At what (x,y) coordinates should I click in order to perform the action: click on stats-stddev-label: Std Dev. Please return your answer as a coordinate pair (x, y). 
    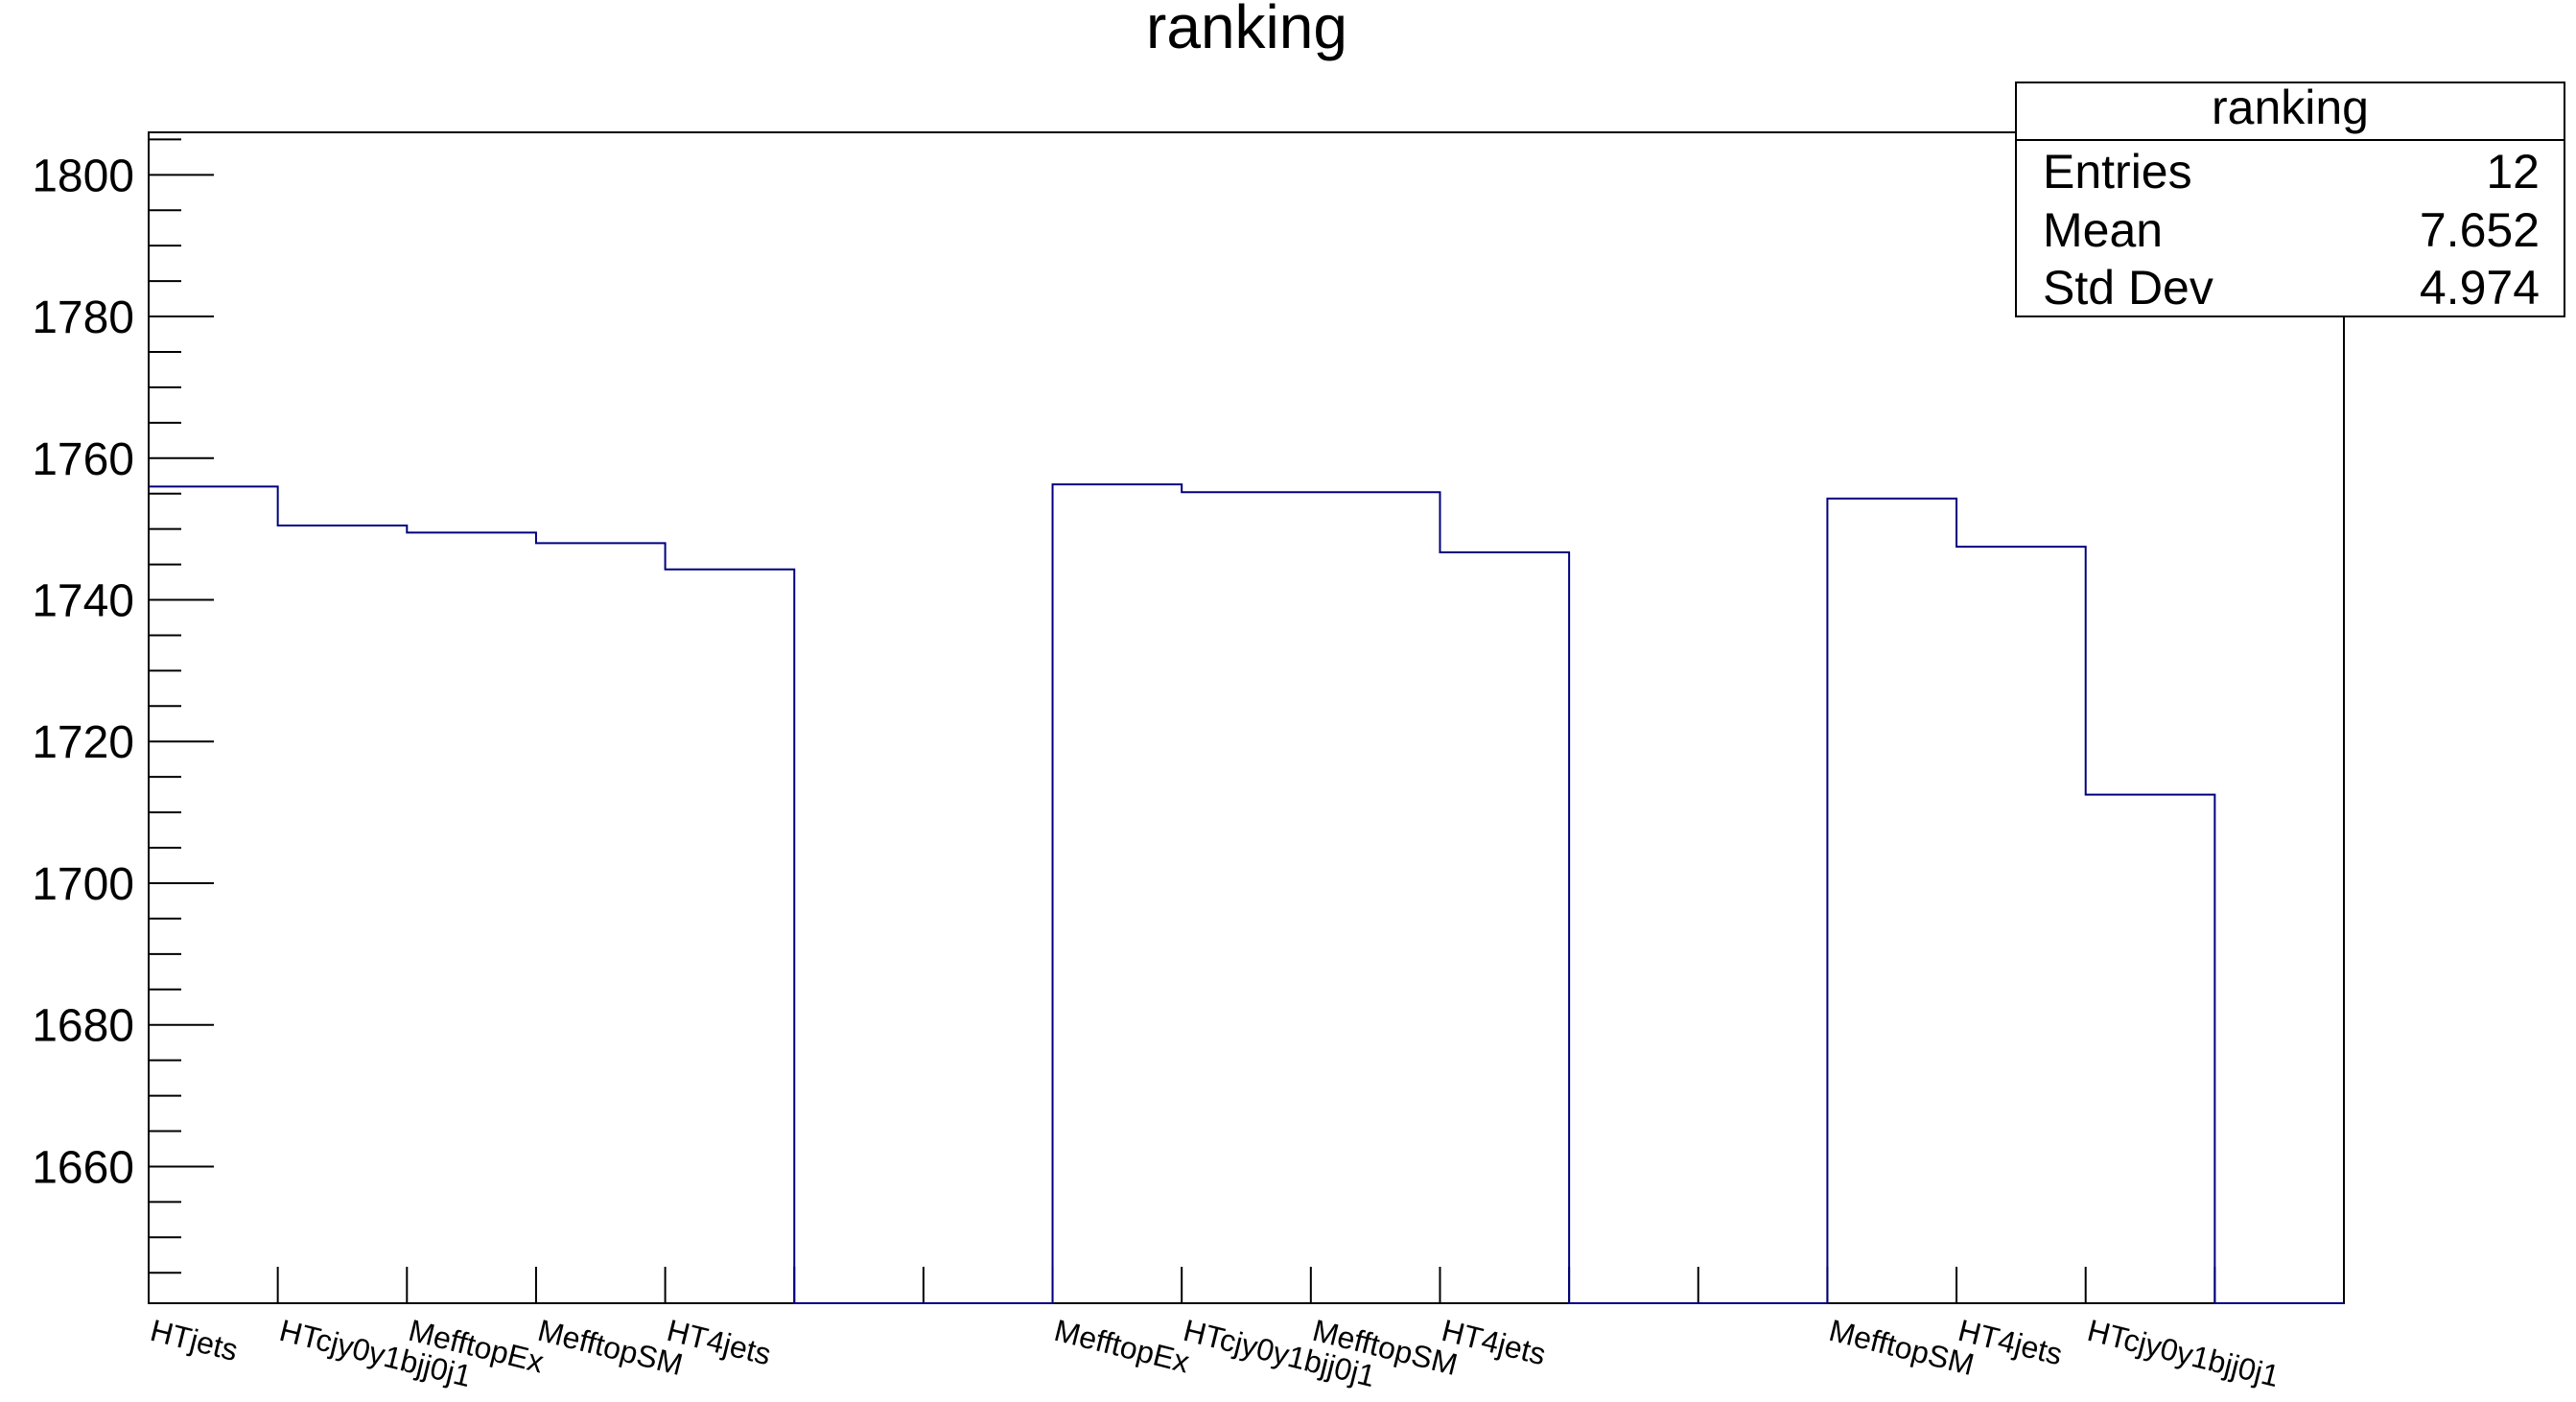
    Looking at the image, I should click on (2128, 288).